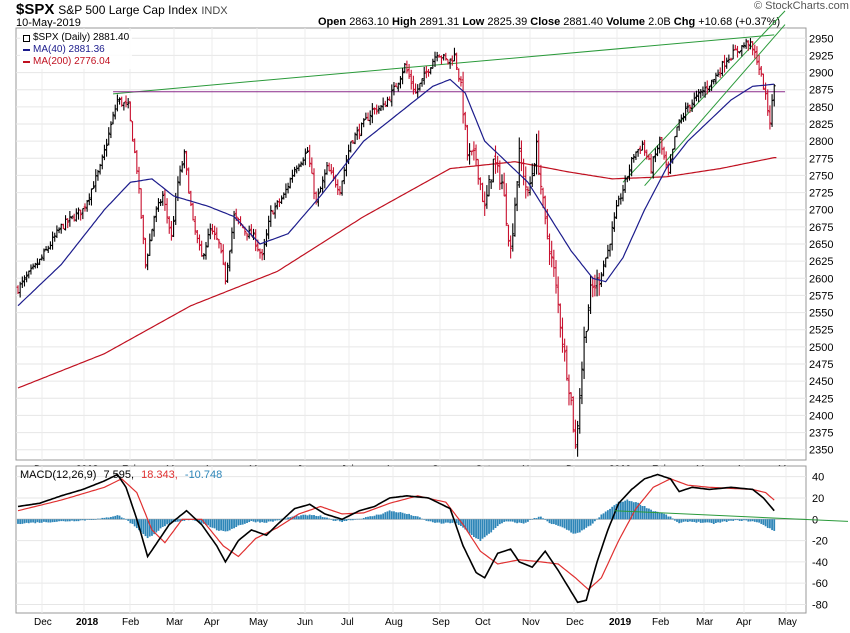 This screenshot has height=633, width=850. What do you see at coordinates (128, 10) in the screenshot?
I see `security-name: S&P 500 Large Cap Index` at bounding box center [128, 10].